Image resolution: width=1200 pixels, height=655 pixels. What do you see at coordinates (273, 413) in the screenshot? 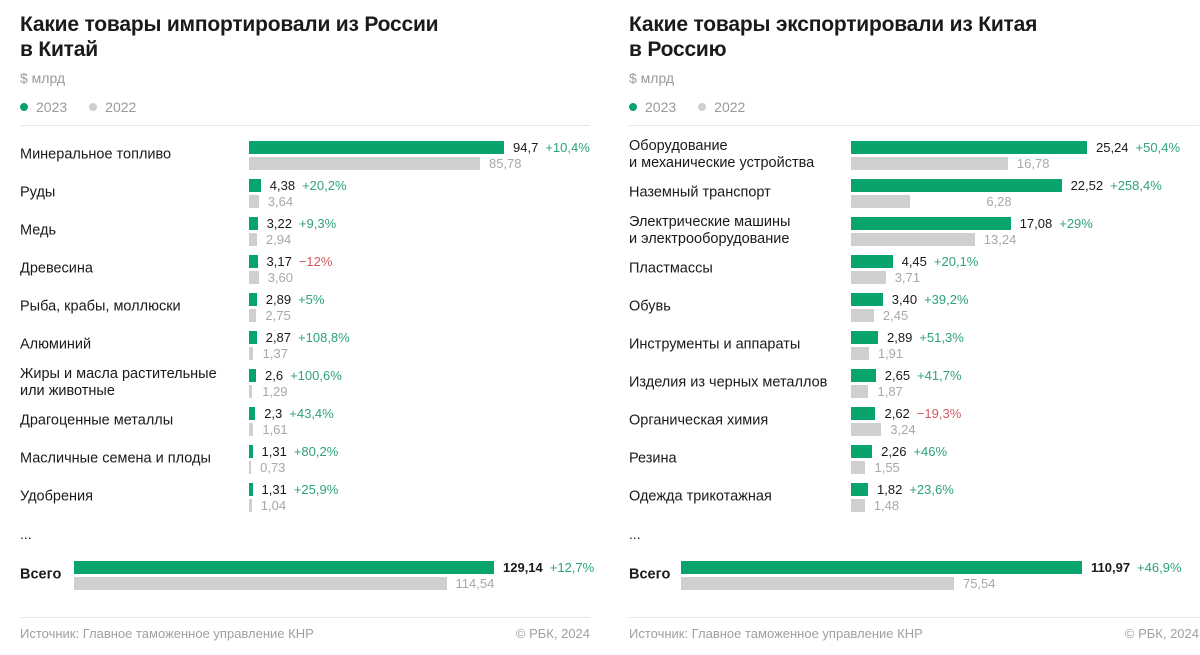
I see `value-label-2023: 2,3` at bounding box center [273, 413].